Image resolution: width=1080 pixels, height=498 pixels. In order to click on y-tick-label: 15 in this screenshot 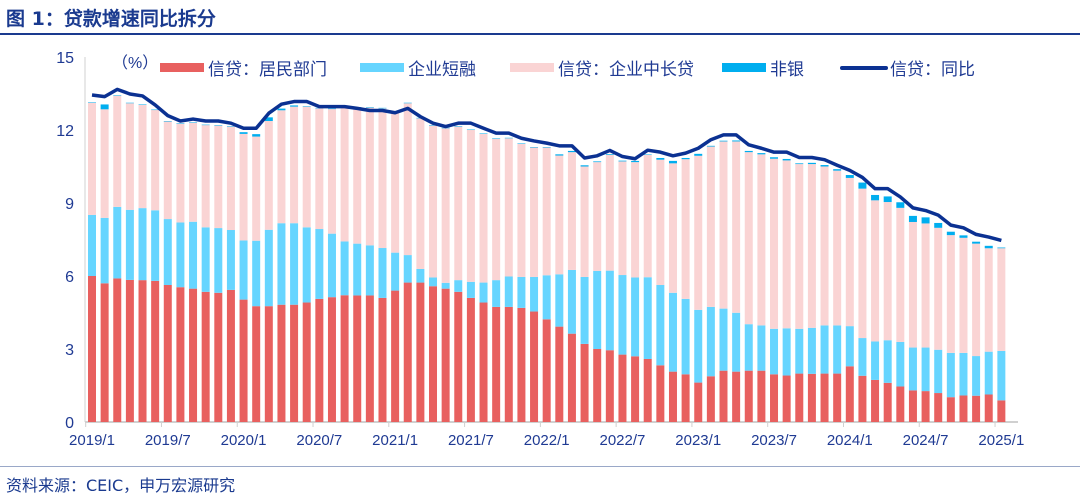, I will do `click(65, 58)`.